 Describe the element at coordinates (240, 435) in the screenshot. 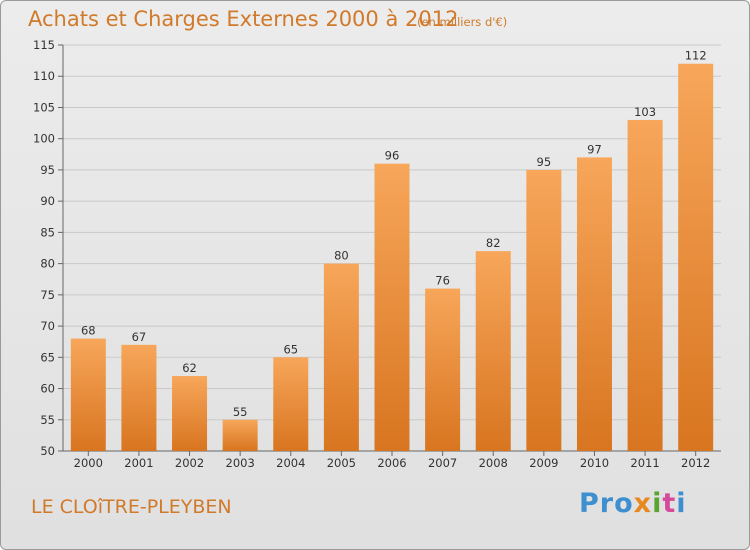

I see `bar-2003` at that location.